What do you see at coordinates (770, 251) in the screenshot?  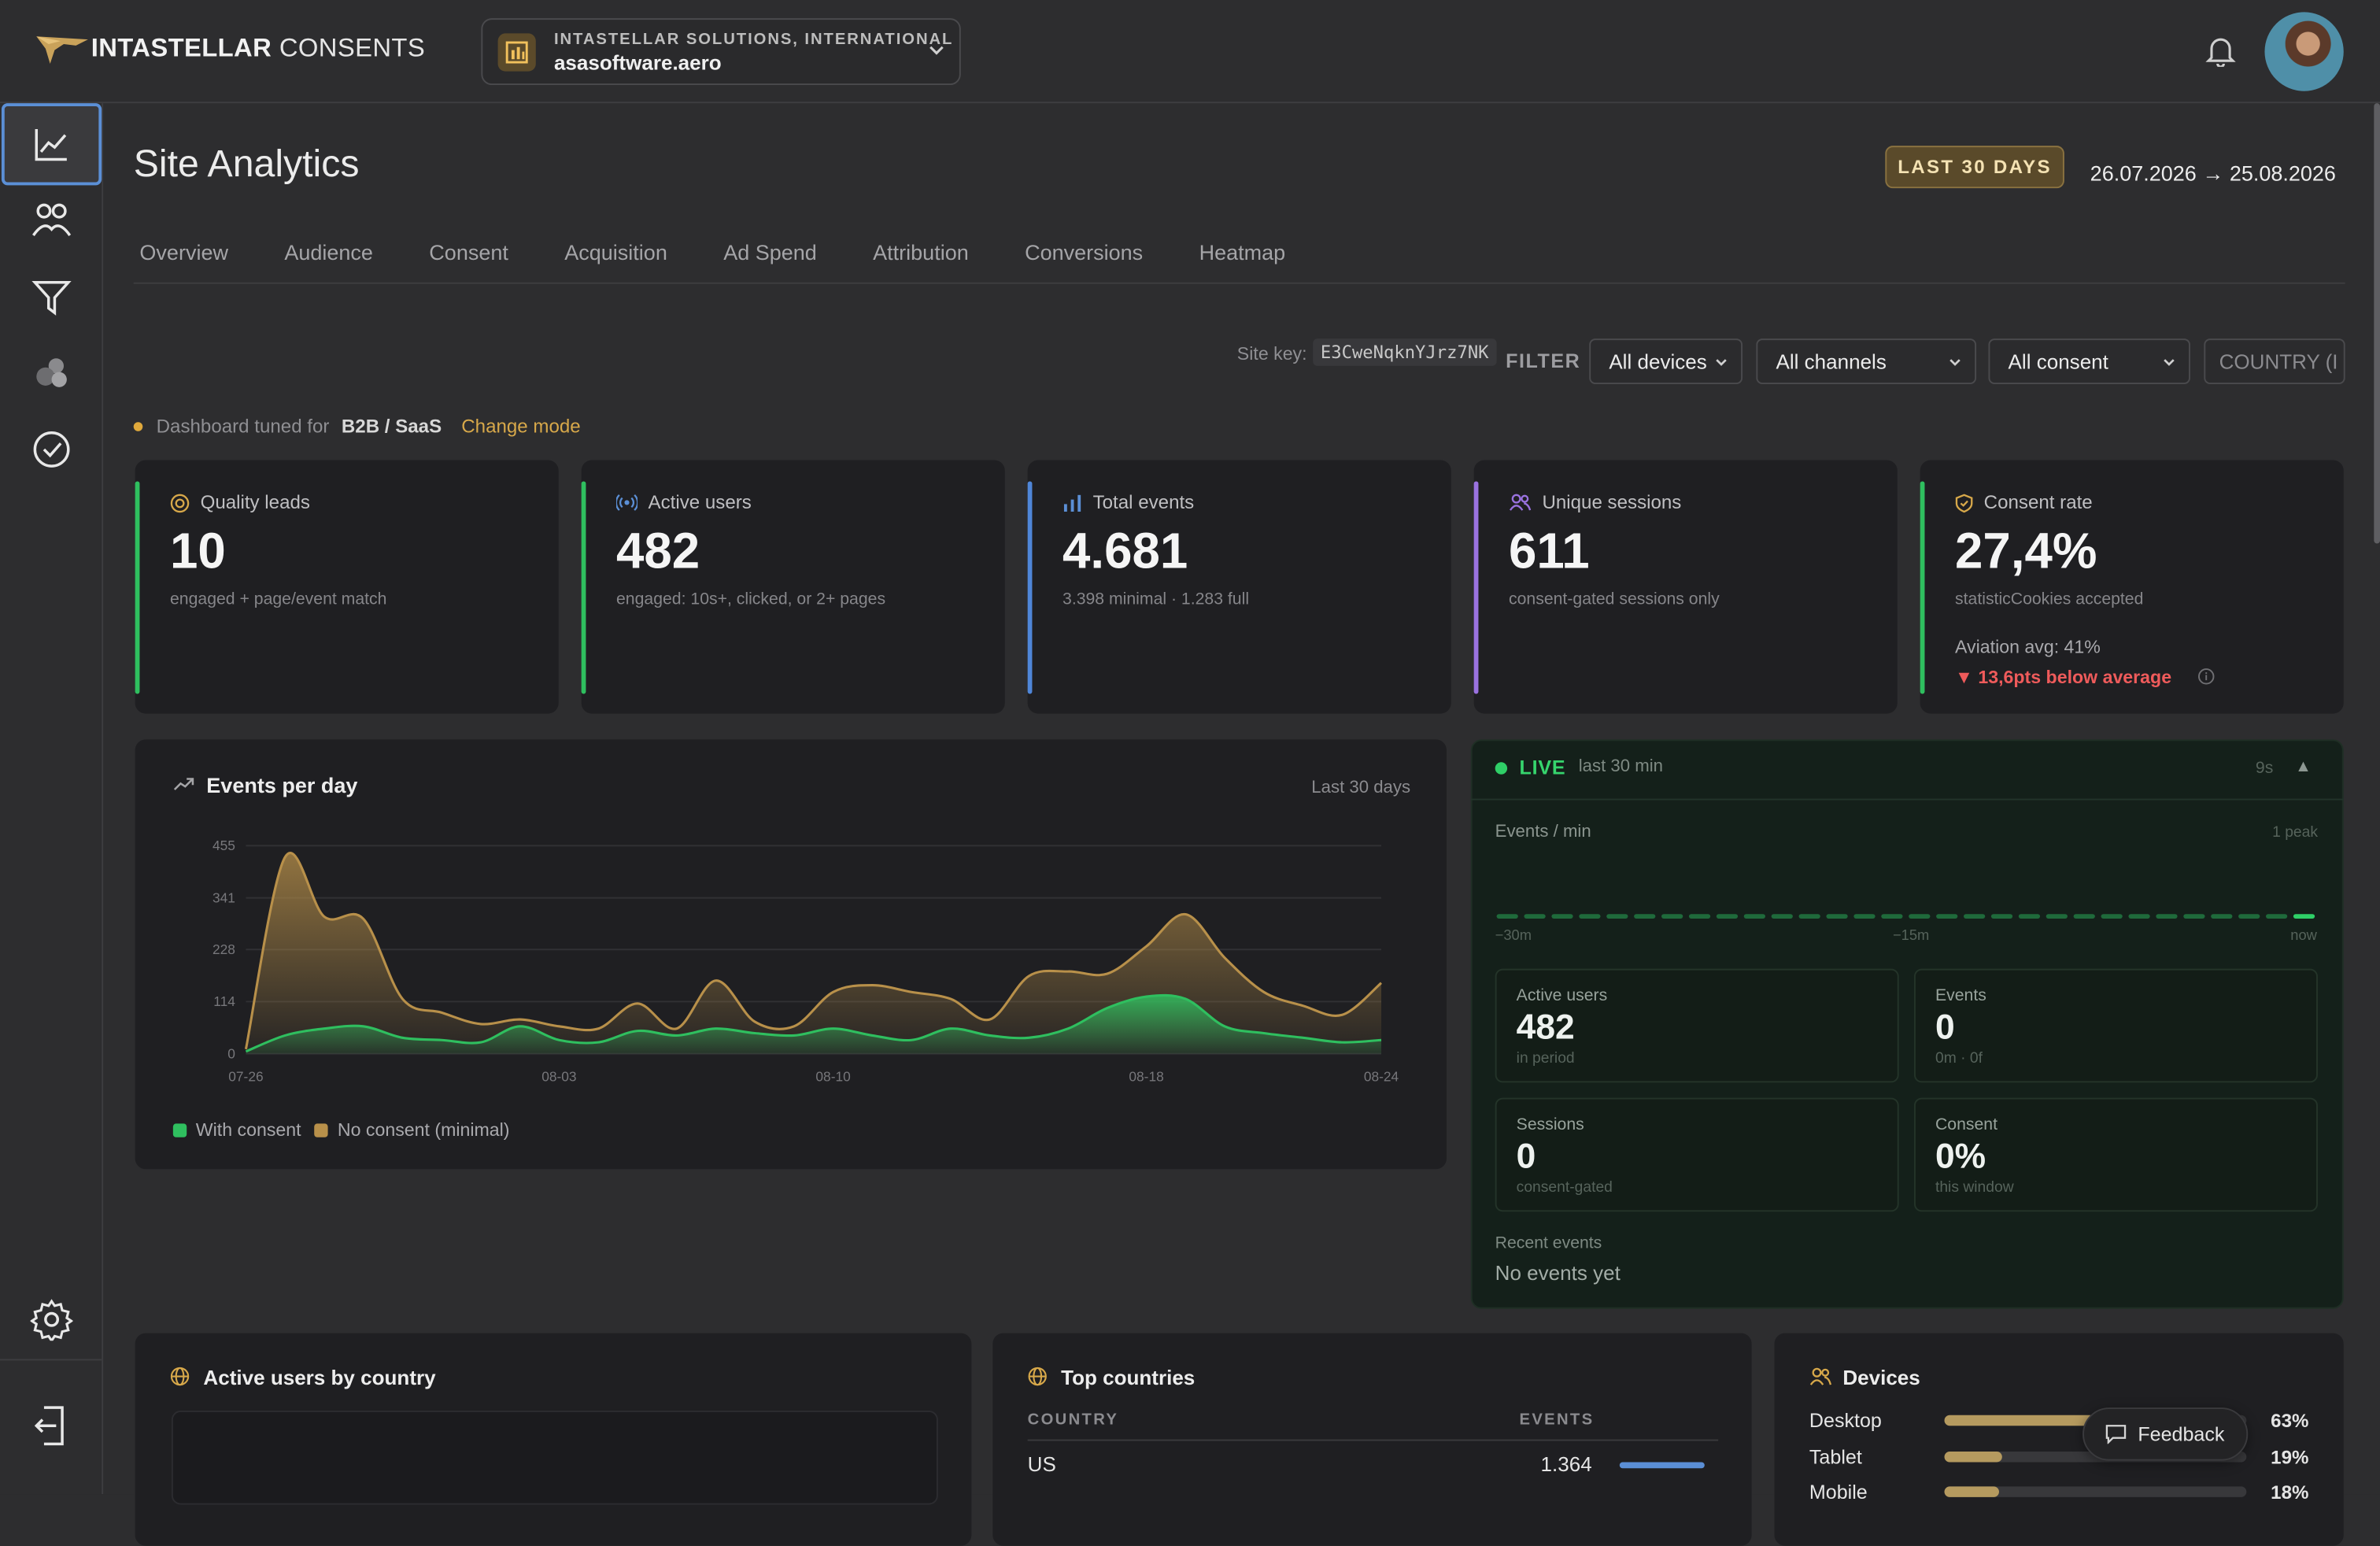 I see `tab-ad-spend: Ad Spend` at bounding box center [770, 251].